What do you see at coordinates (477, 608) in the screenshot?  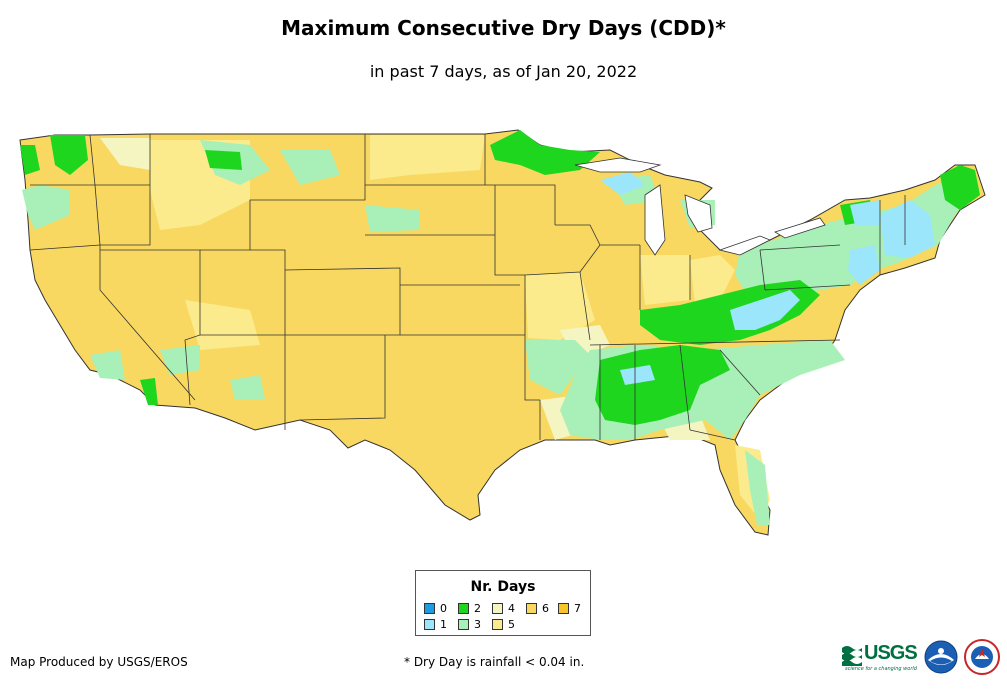 I see `legend-label-2: 2` at bounding box center [477, 608].